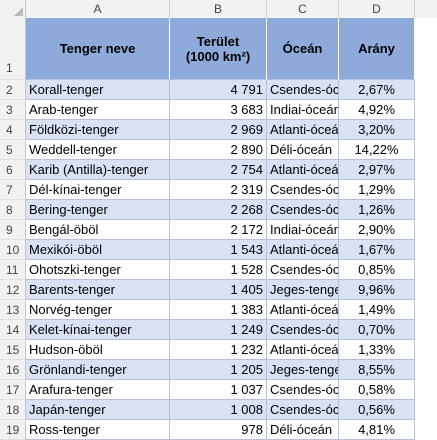  What do you see at coordinates (98, 410) in the screenshot?
I see `cell-name: Japán-tenger` at bounding box center [98, 410].